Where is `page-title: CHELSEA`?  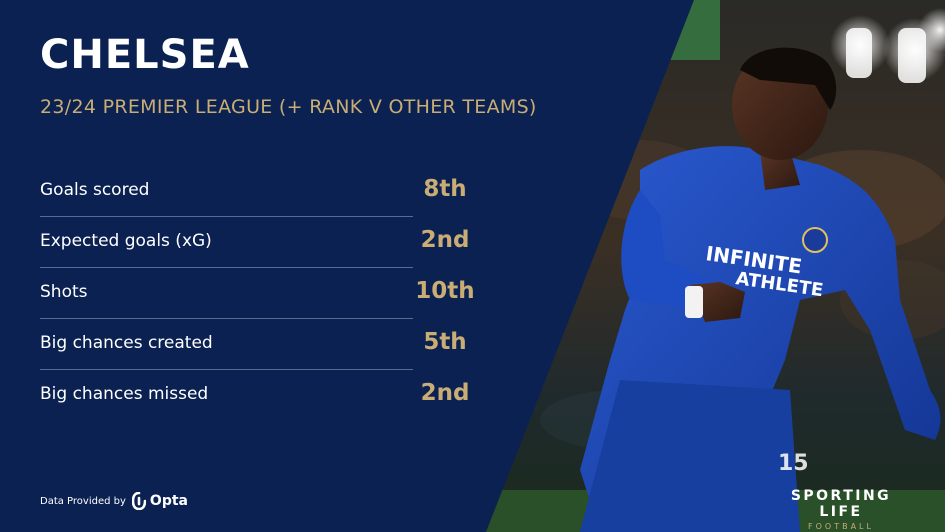
page-title: CHELSEA is located at coordinates (145, 55).